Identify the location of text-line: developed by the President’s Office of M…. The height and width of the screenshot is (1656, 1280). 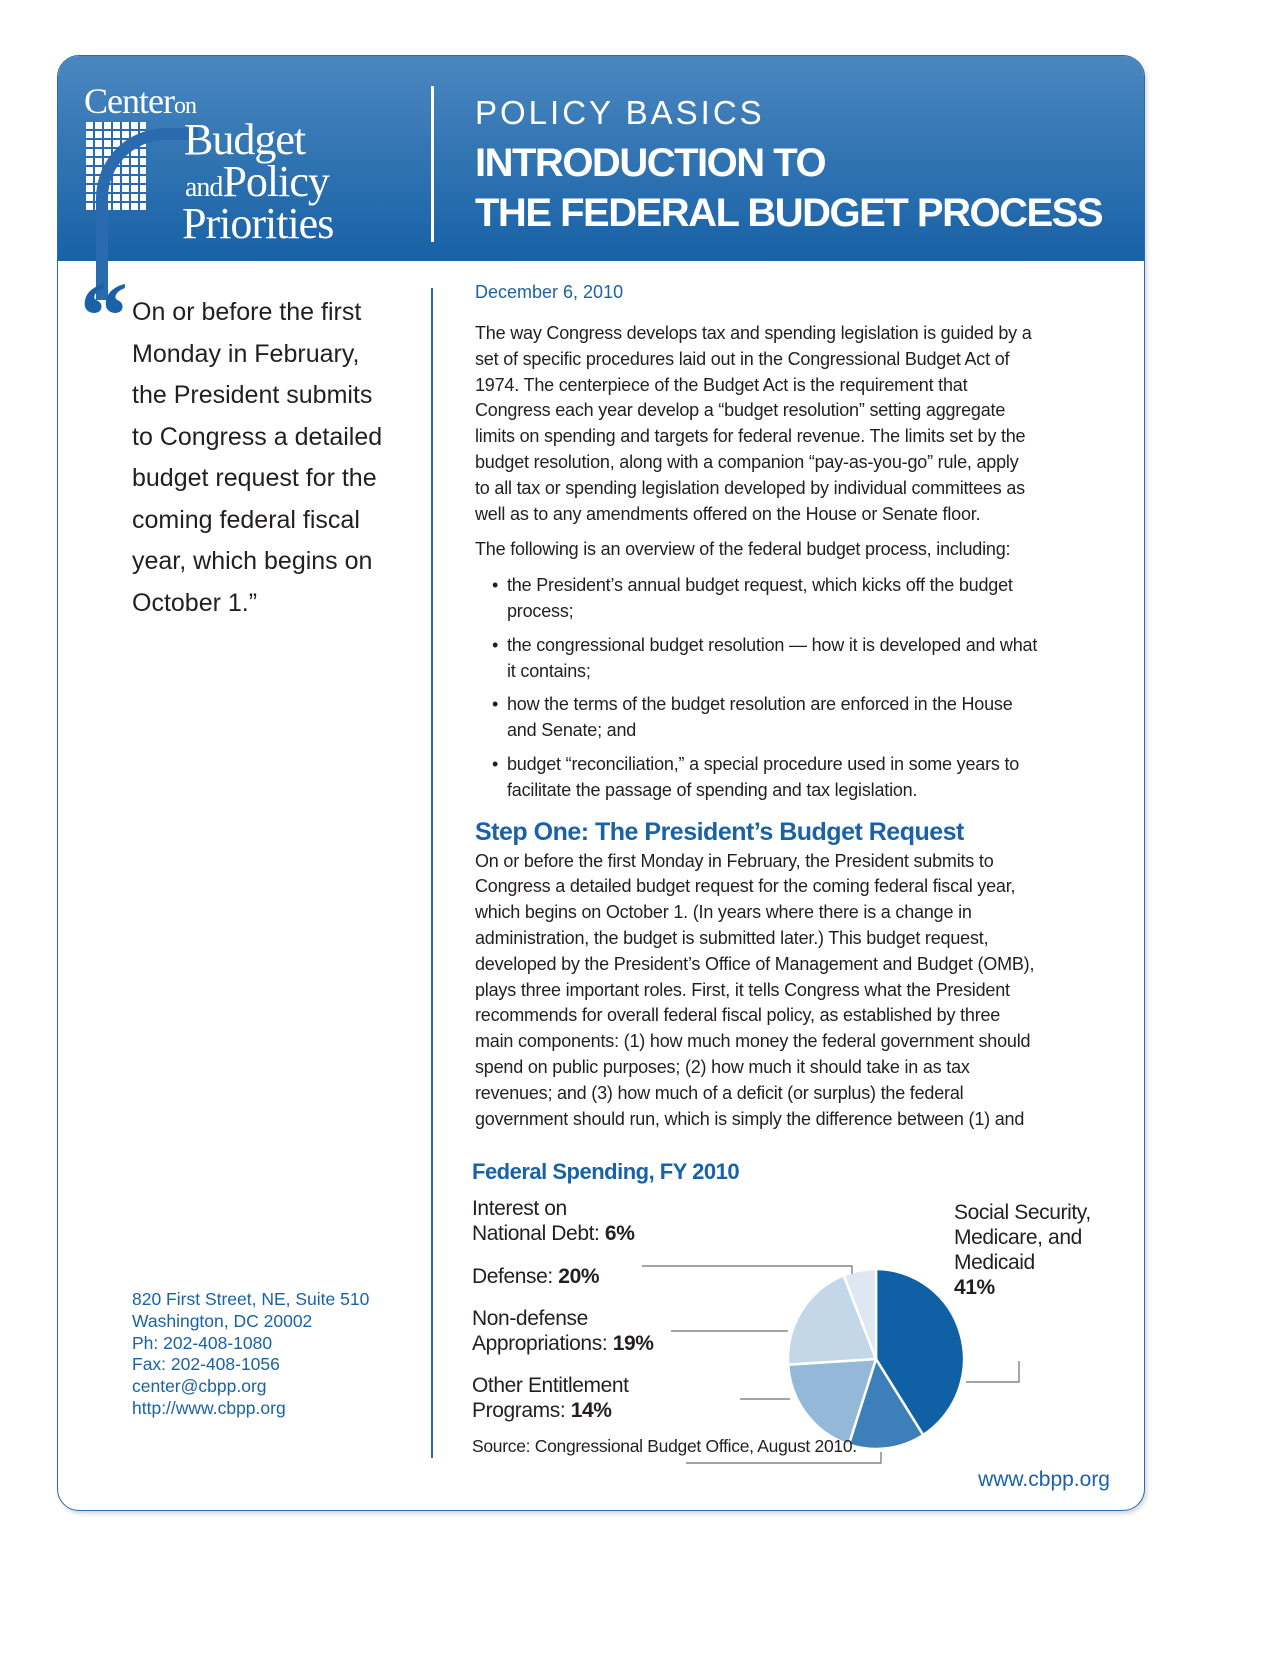
(755, 963).